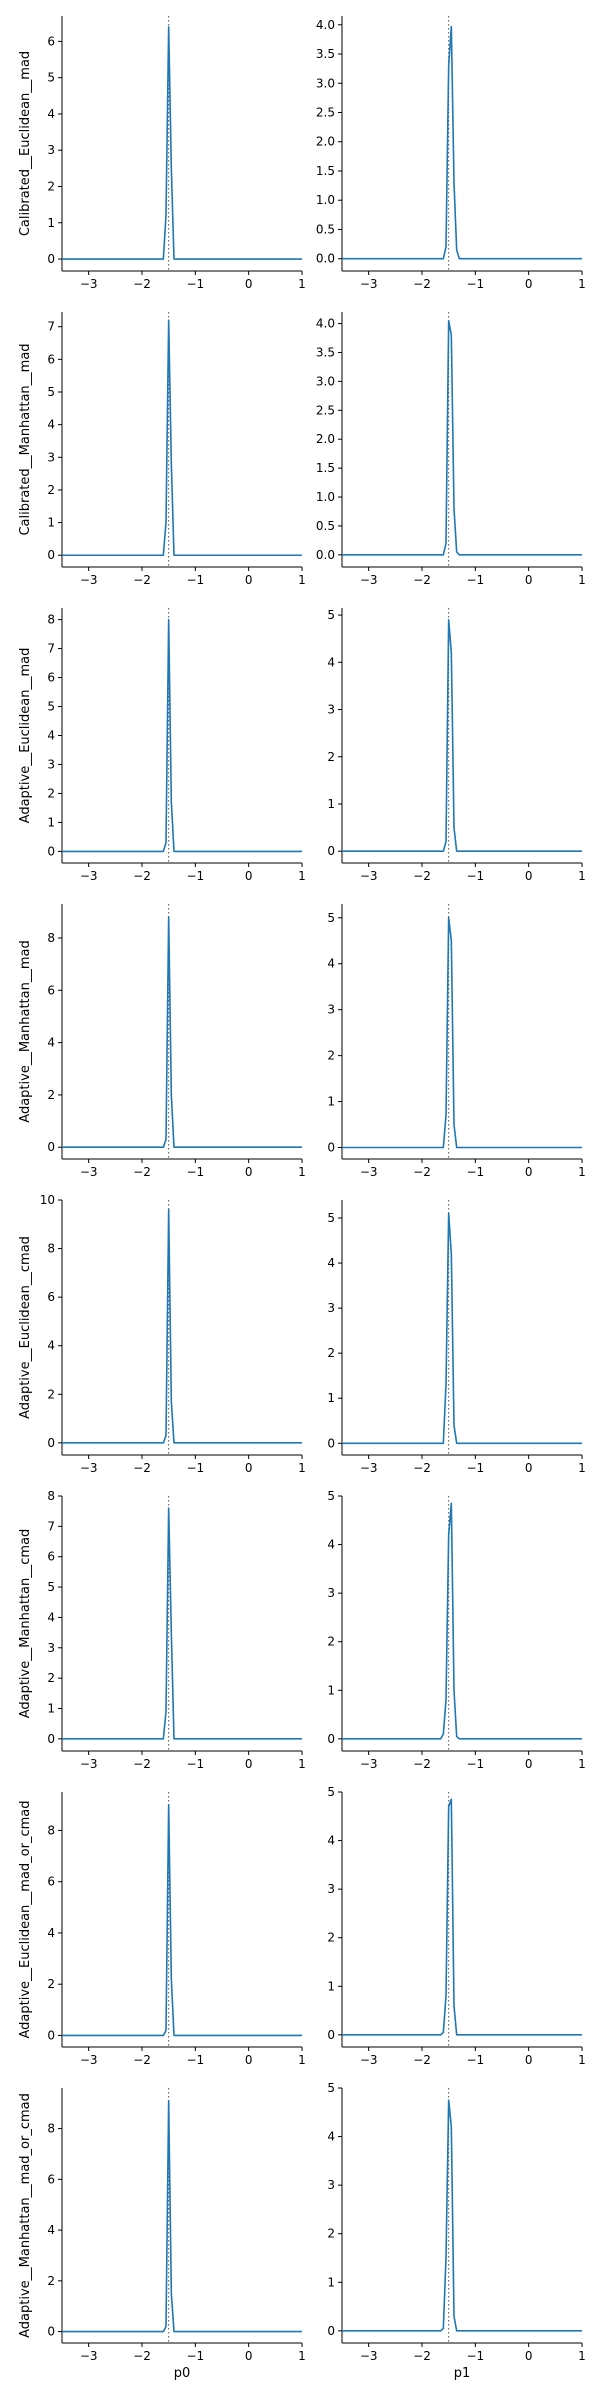 Image resolution: width=600 pixels, height=2400 pixels. Describe the element at coordinates (25, 1031) in the screenshot. I see `y-axis-label: Adaptive__Manhattan__mad` at that location.